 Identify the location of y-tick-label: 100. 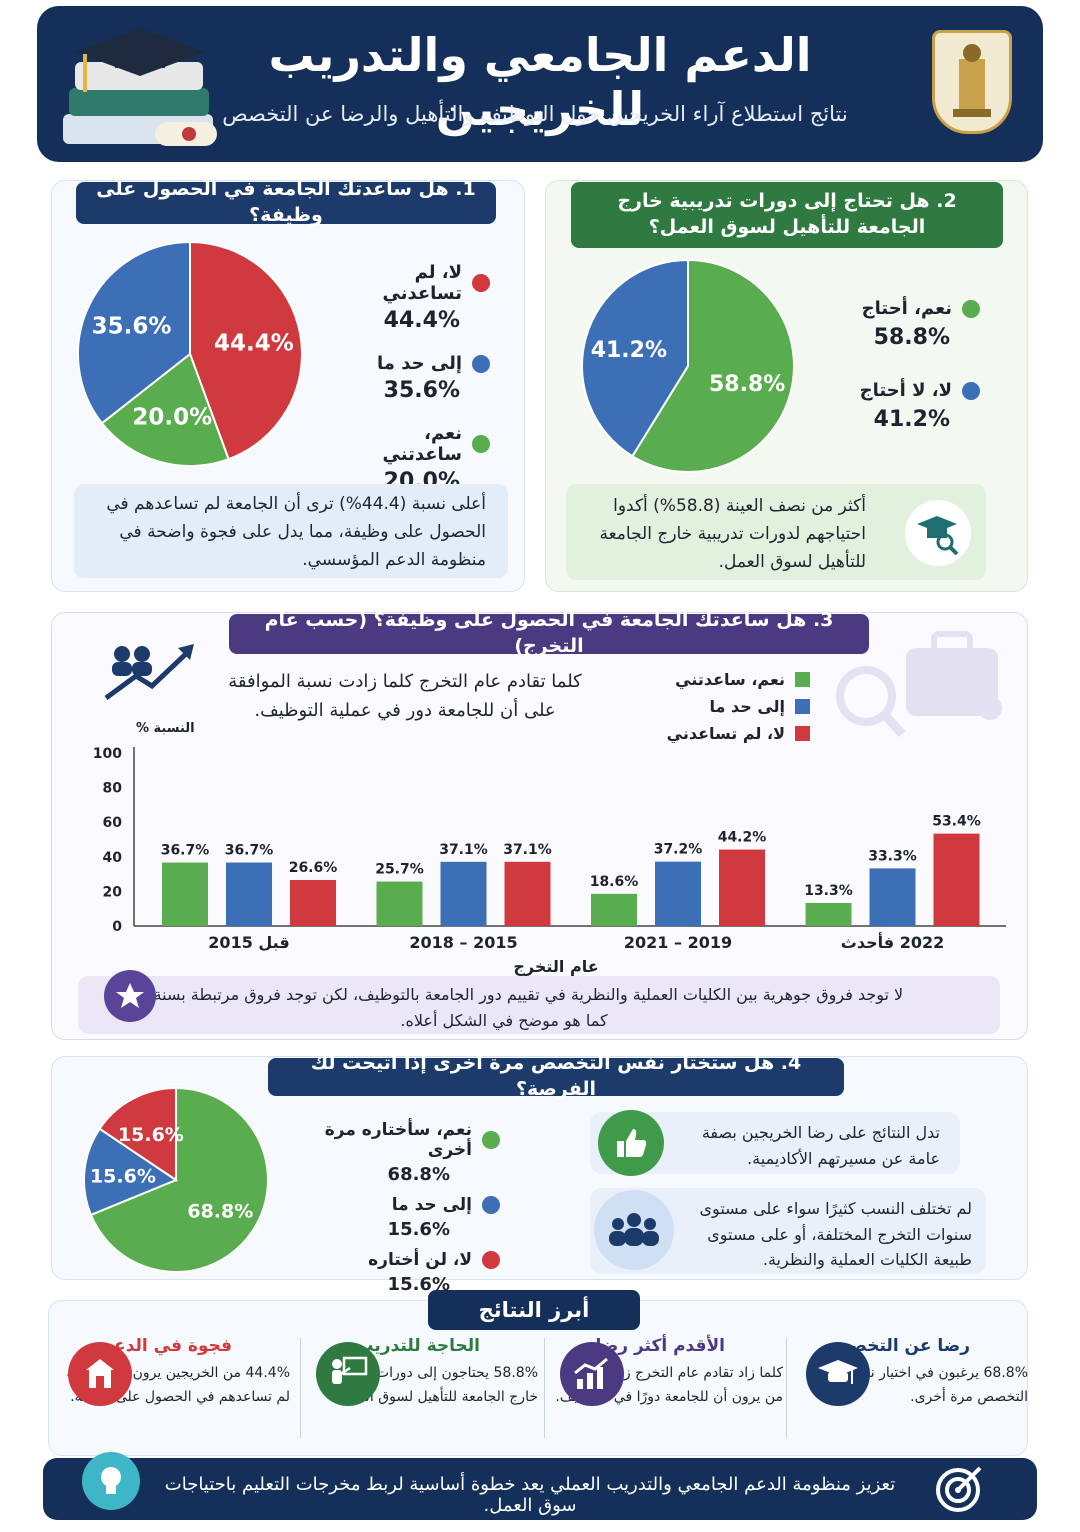
(107, 754).